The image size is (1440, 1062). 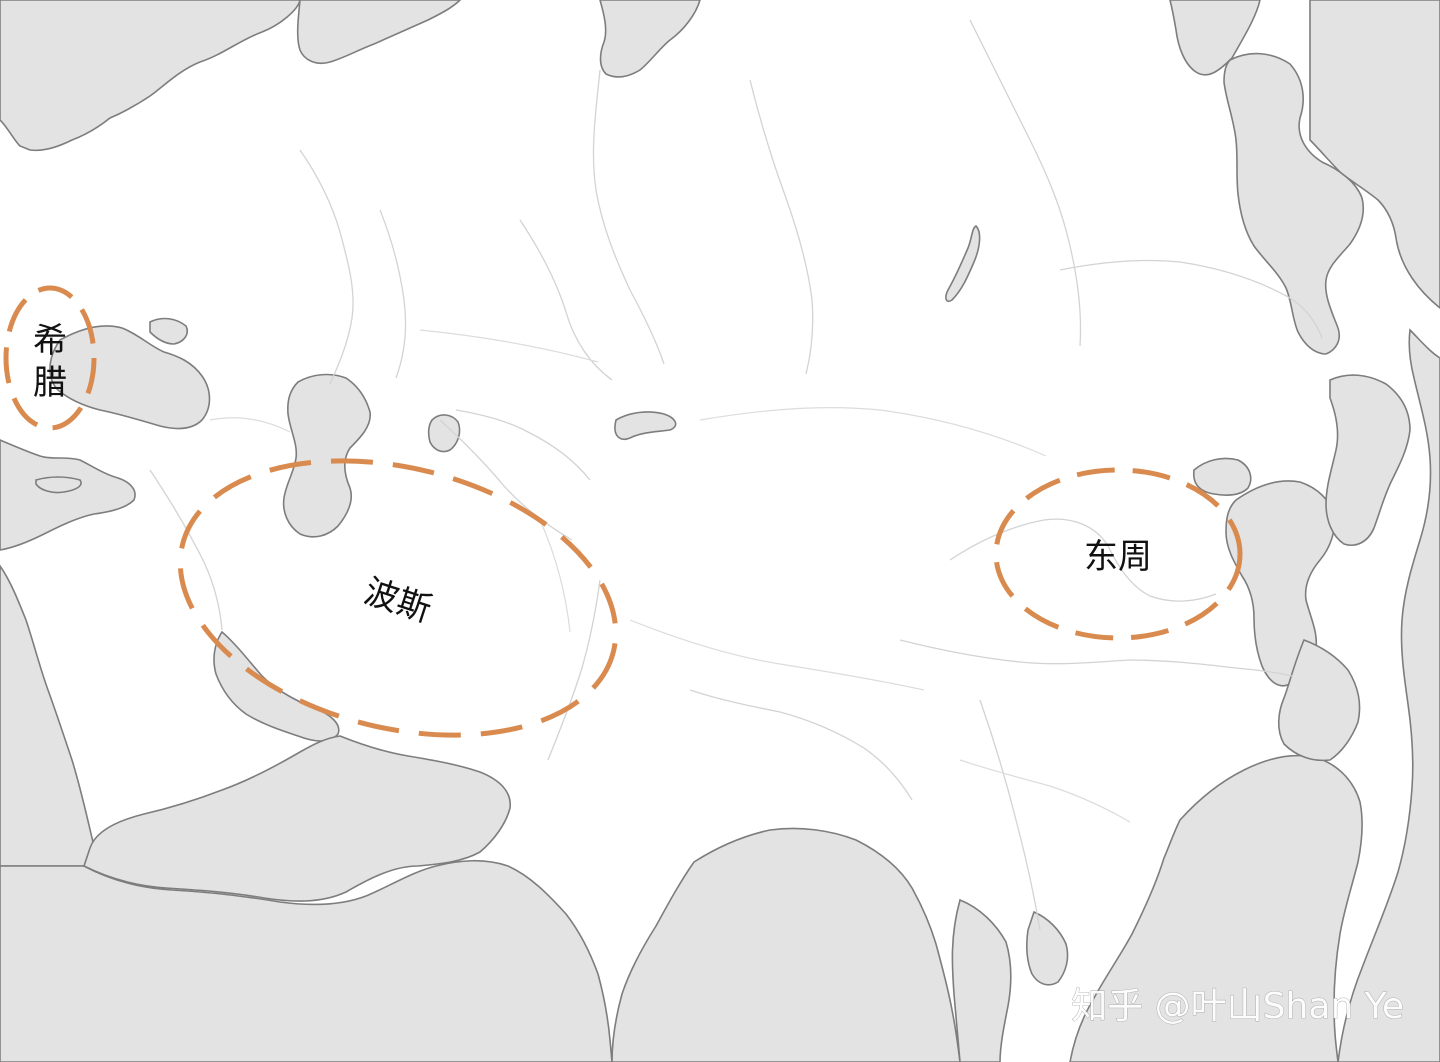 What do you see at coordinates (1222, 476) in the screenshot?
I see `bohai-sea` at bounding box center [1222, 476].